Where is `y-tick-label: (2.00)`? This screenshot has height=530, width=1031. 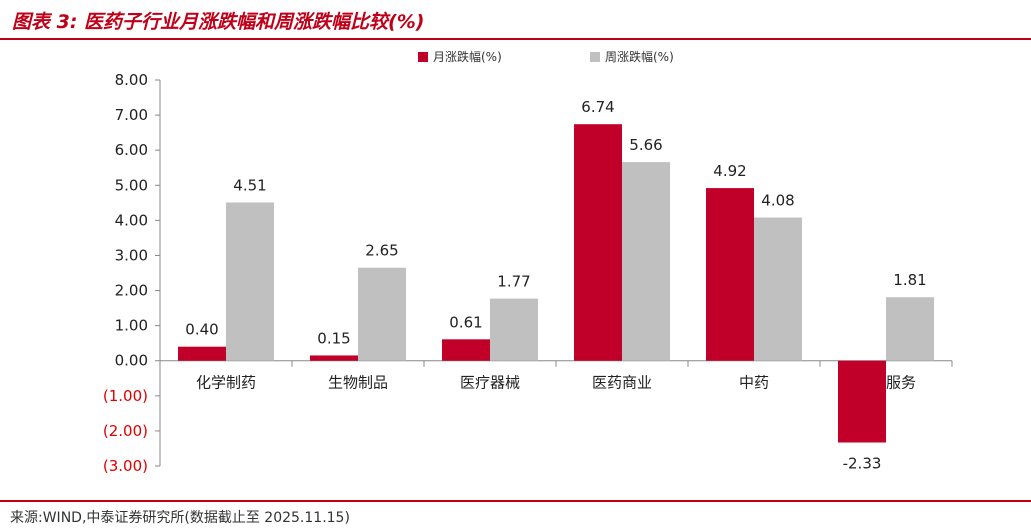 y-tick-label: (2.00) is located at coordinates (125, 431).